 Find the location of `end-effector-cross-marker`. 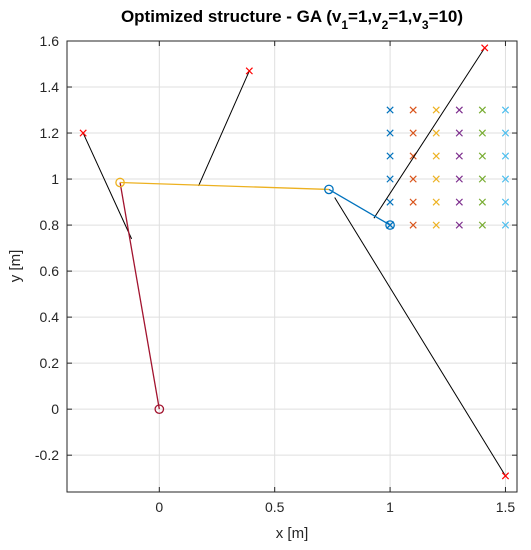

end-effector-cross-marker is located at coordinates (390, 225).